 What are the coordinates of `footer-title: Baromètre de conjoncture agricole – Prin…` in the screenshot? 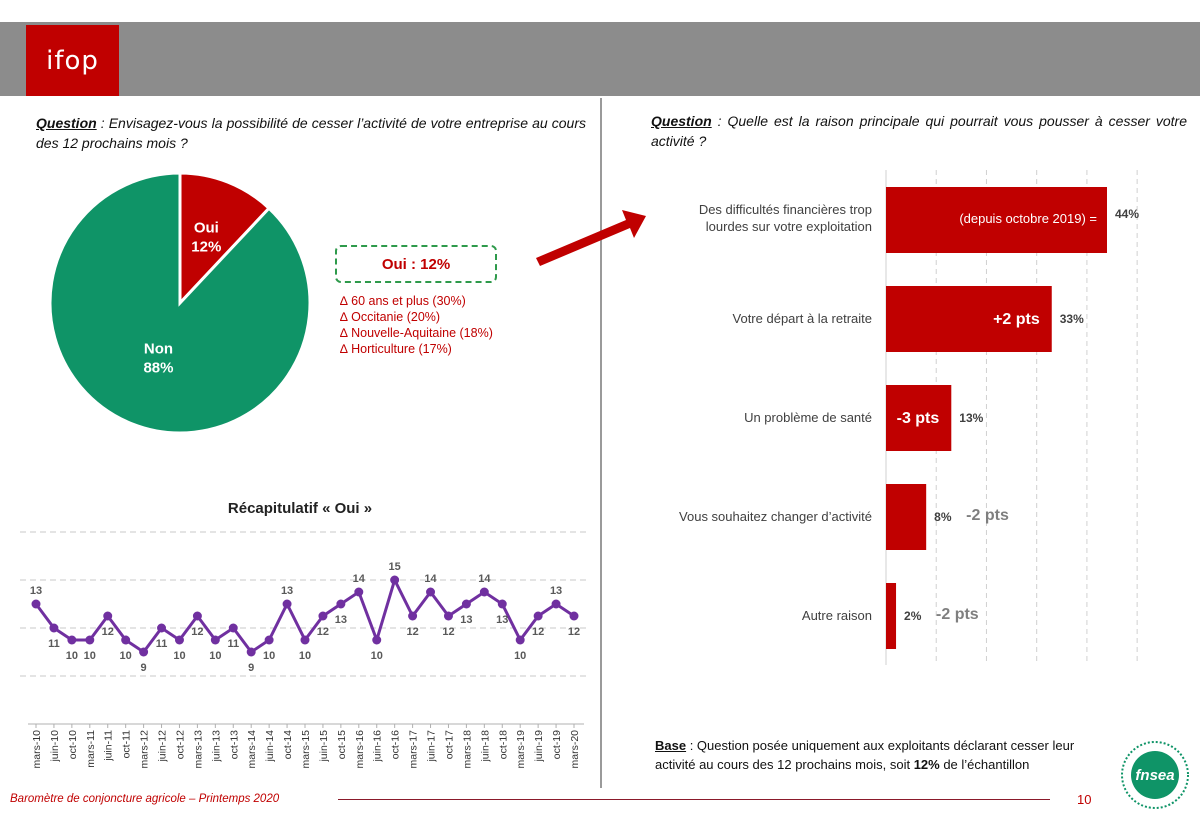 It's located at (145, 799).